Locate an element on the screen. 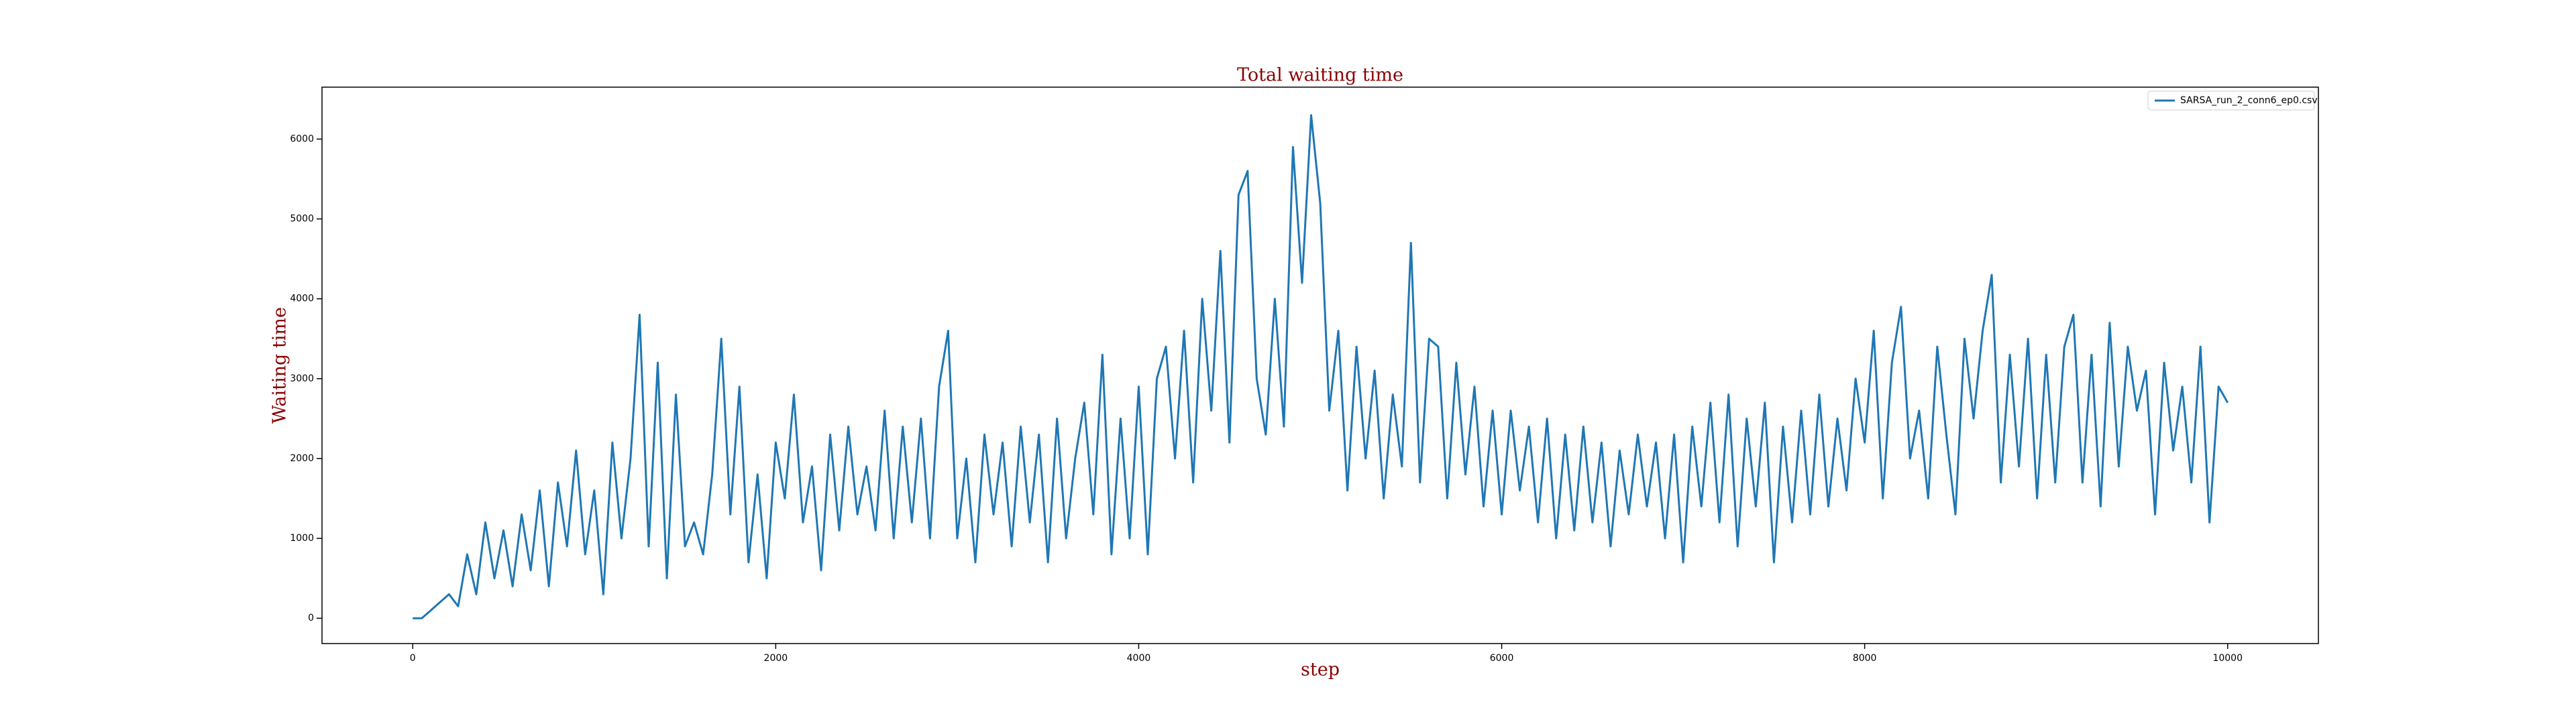 This screenshot has width=2576, height=724. legend-box is located at coordinates (2231, 100).